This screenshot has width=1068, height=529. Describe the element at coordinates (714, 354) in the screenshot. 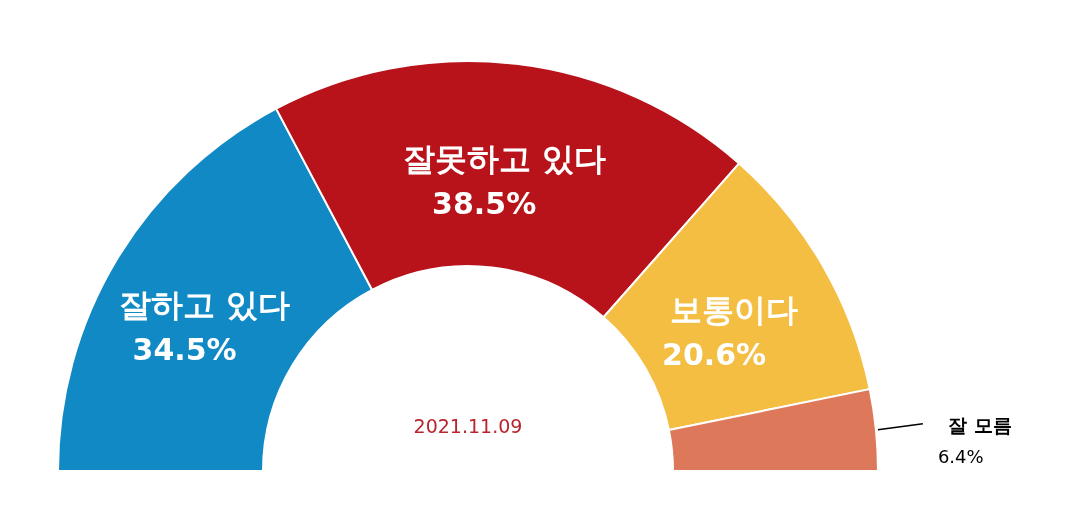

I see `data-label: 20.6%` at that location.